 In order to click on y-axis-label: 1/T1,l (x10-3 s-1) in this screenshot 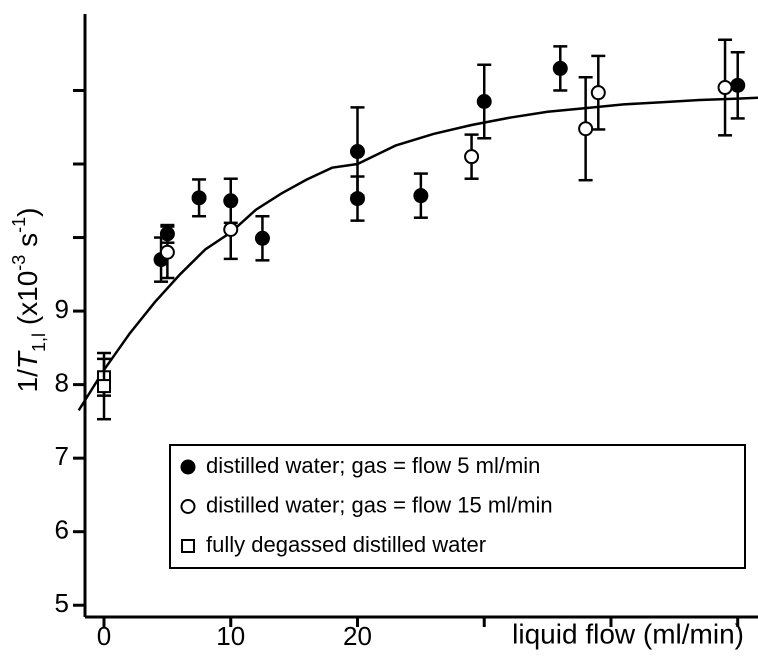, I will do `click(29, 300)`.